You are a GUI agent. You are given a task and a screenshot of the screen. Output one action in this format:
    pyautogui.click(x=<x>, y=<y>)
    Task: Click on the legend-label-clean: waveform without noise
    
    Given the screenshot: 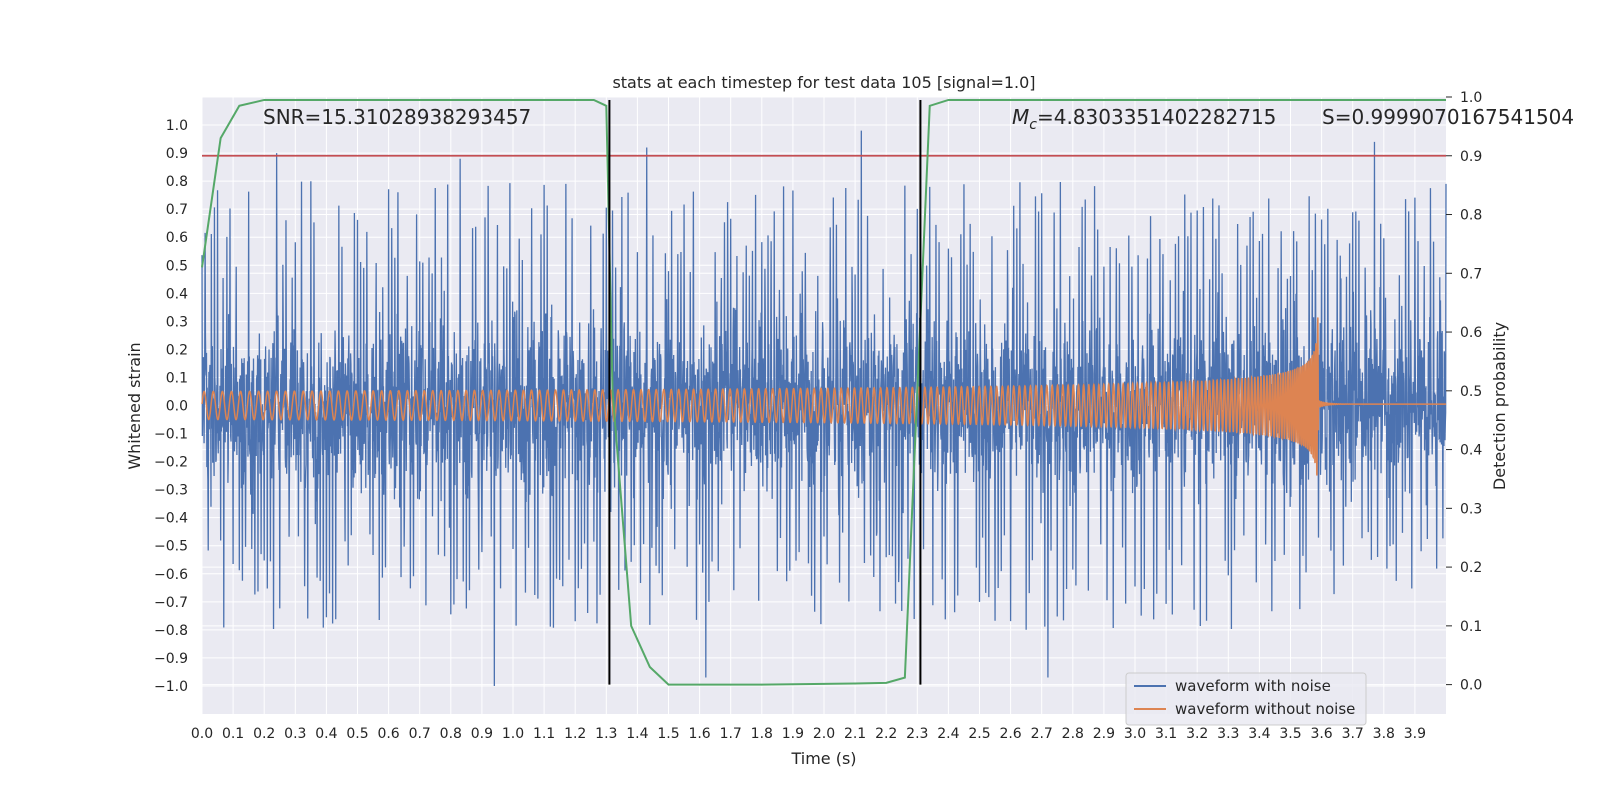 What is the action you would take?
    pyautogui.click(x=1265, y=709)
    